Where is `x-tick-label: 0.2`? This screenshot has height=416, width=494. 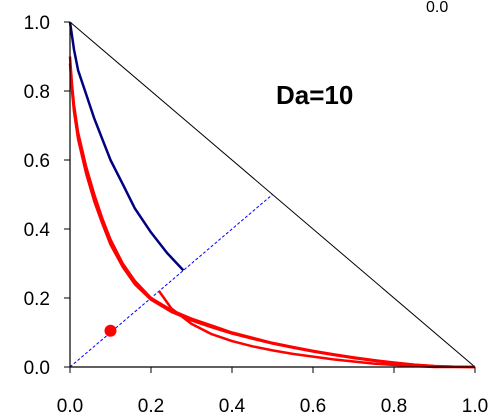 x-tick-label: 0.2 is located at coordinates (151, 406).